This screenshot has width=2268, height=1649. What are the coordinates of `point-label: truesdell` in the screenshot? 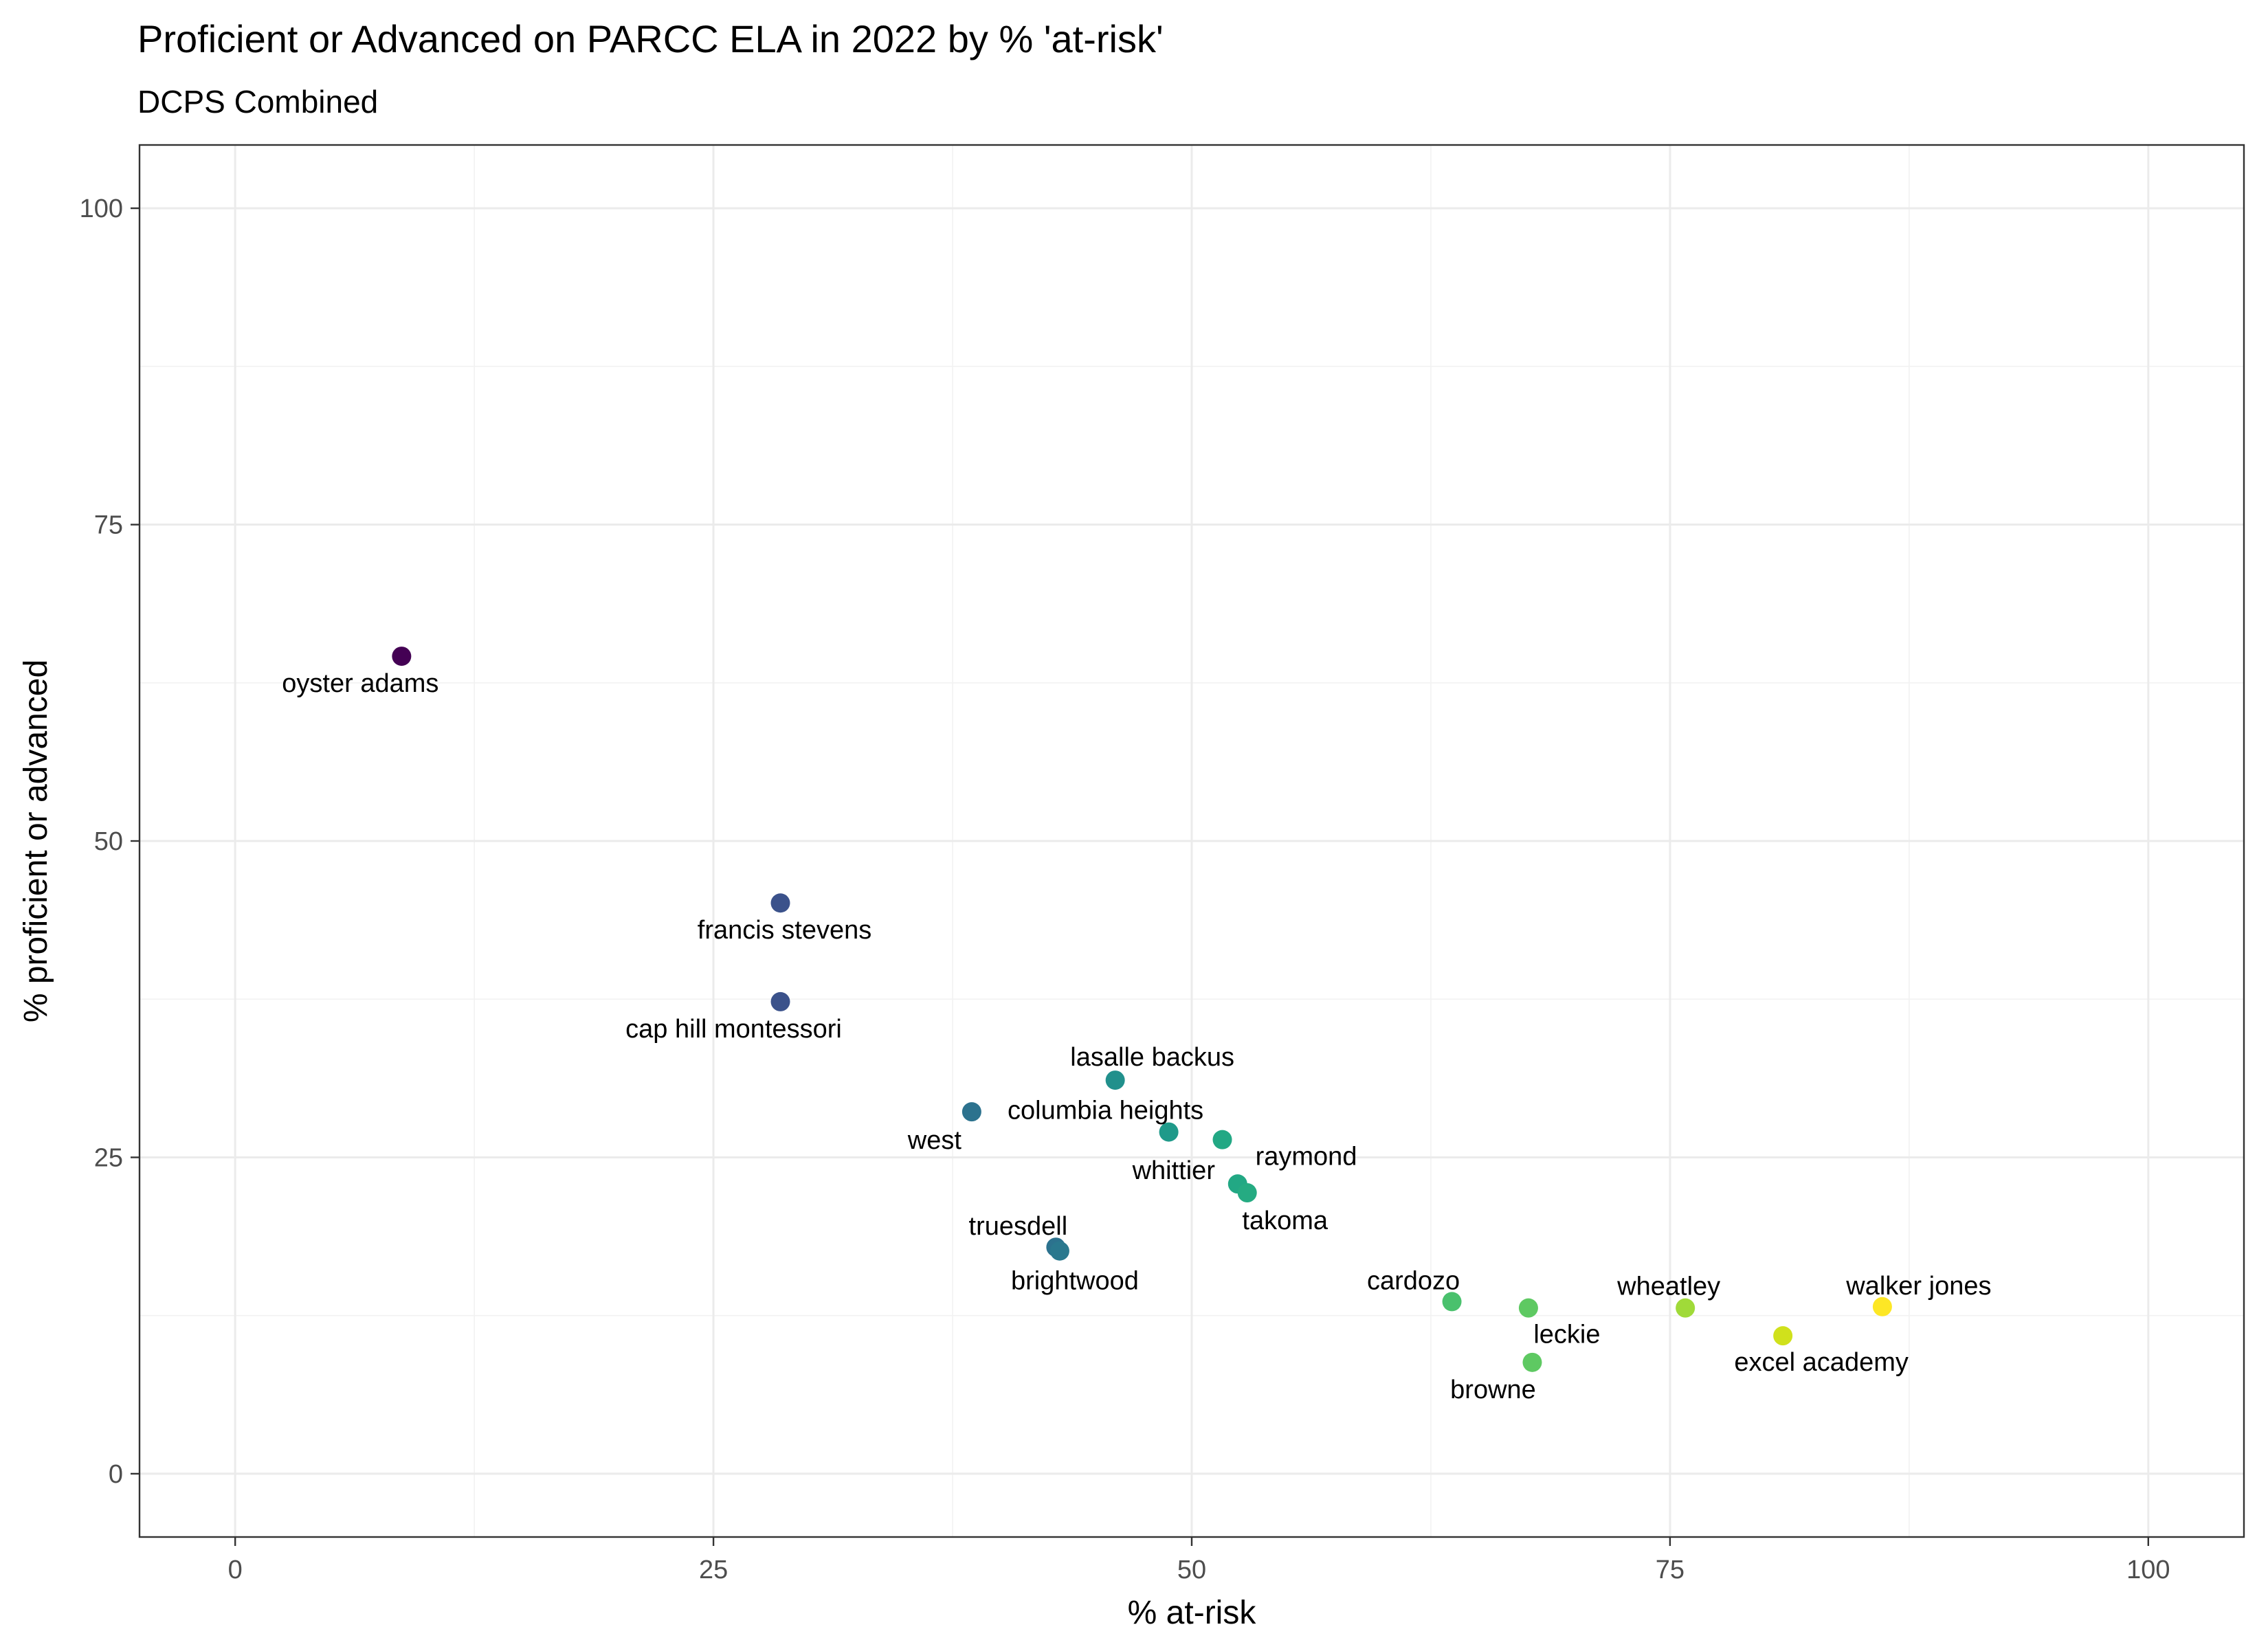 It's located at (1019, 1226).